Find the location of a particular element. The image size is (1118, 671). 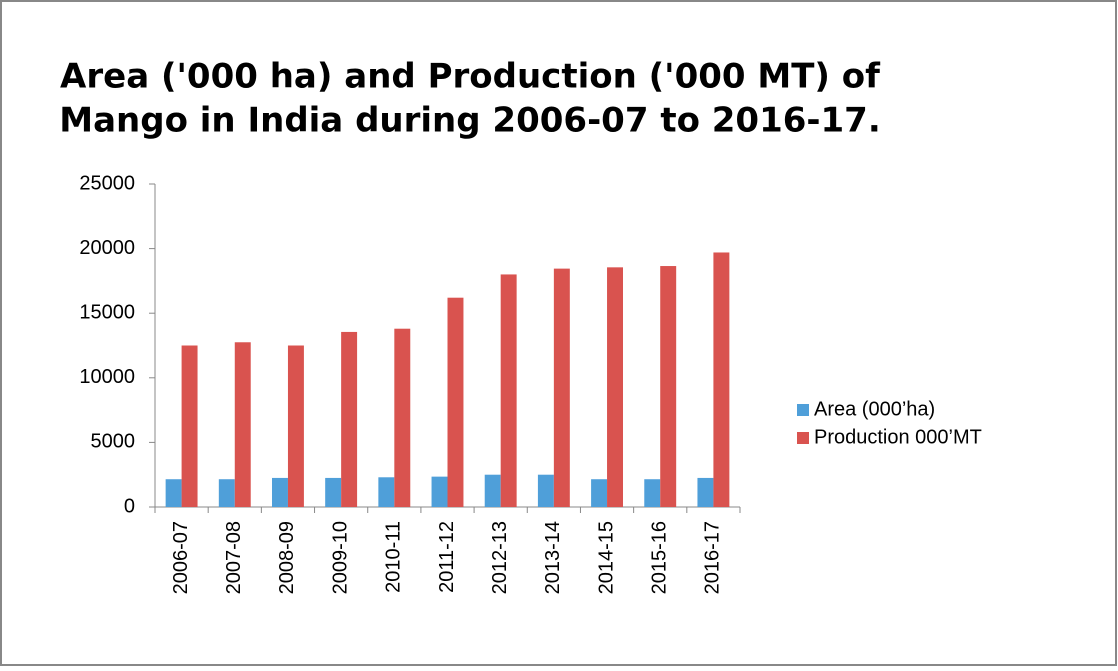

y-tick-label: 25000 is located at coordinates (107, 183).